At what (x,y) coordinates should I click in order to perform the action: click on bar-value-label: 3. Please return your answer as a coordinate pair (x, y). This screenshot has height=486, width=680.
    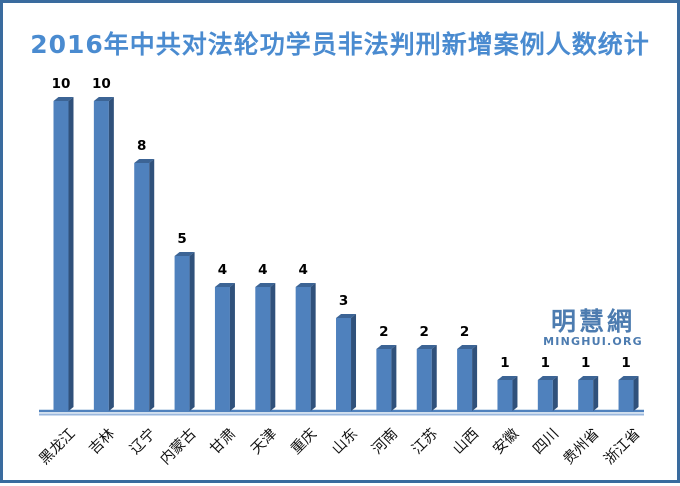
    Looking at the image, I should click on (343, 301).